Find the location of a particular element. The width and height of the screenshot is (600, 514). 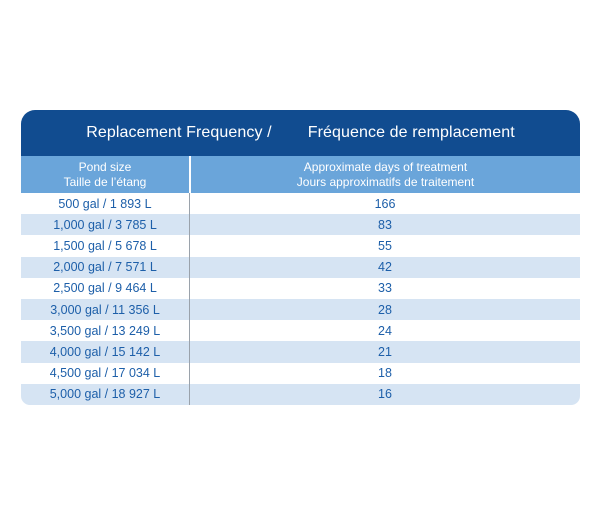

pond-size-cell: 3,000 gal / 11 356 L is located at coordinates (105, 309).